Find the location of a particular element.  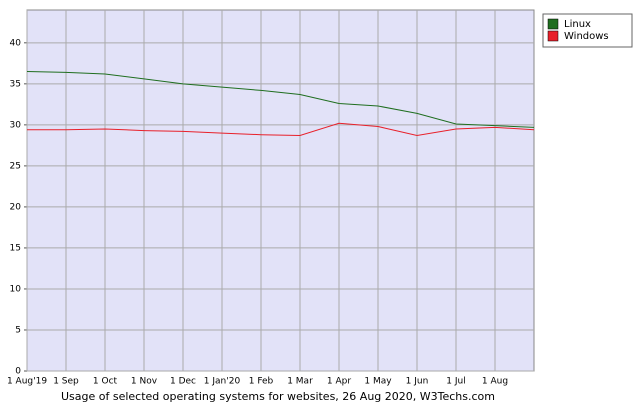

x-tick-label: 1 Jan'20 is located at coordinates (222, 382).